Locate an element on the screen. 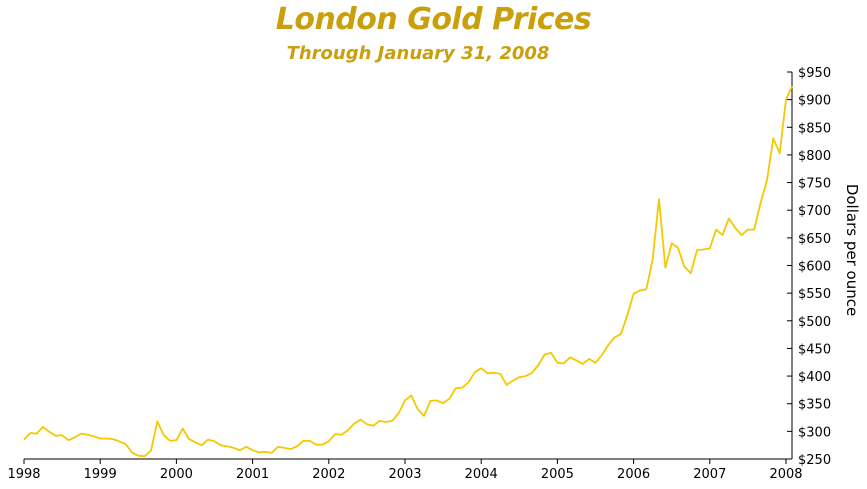 Image resolution: width=867 pixels, height=489 pixels. chart-title: London Gold Prices is located at coordinates (433, 19).